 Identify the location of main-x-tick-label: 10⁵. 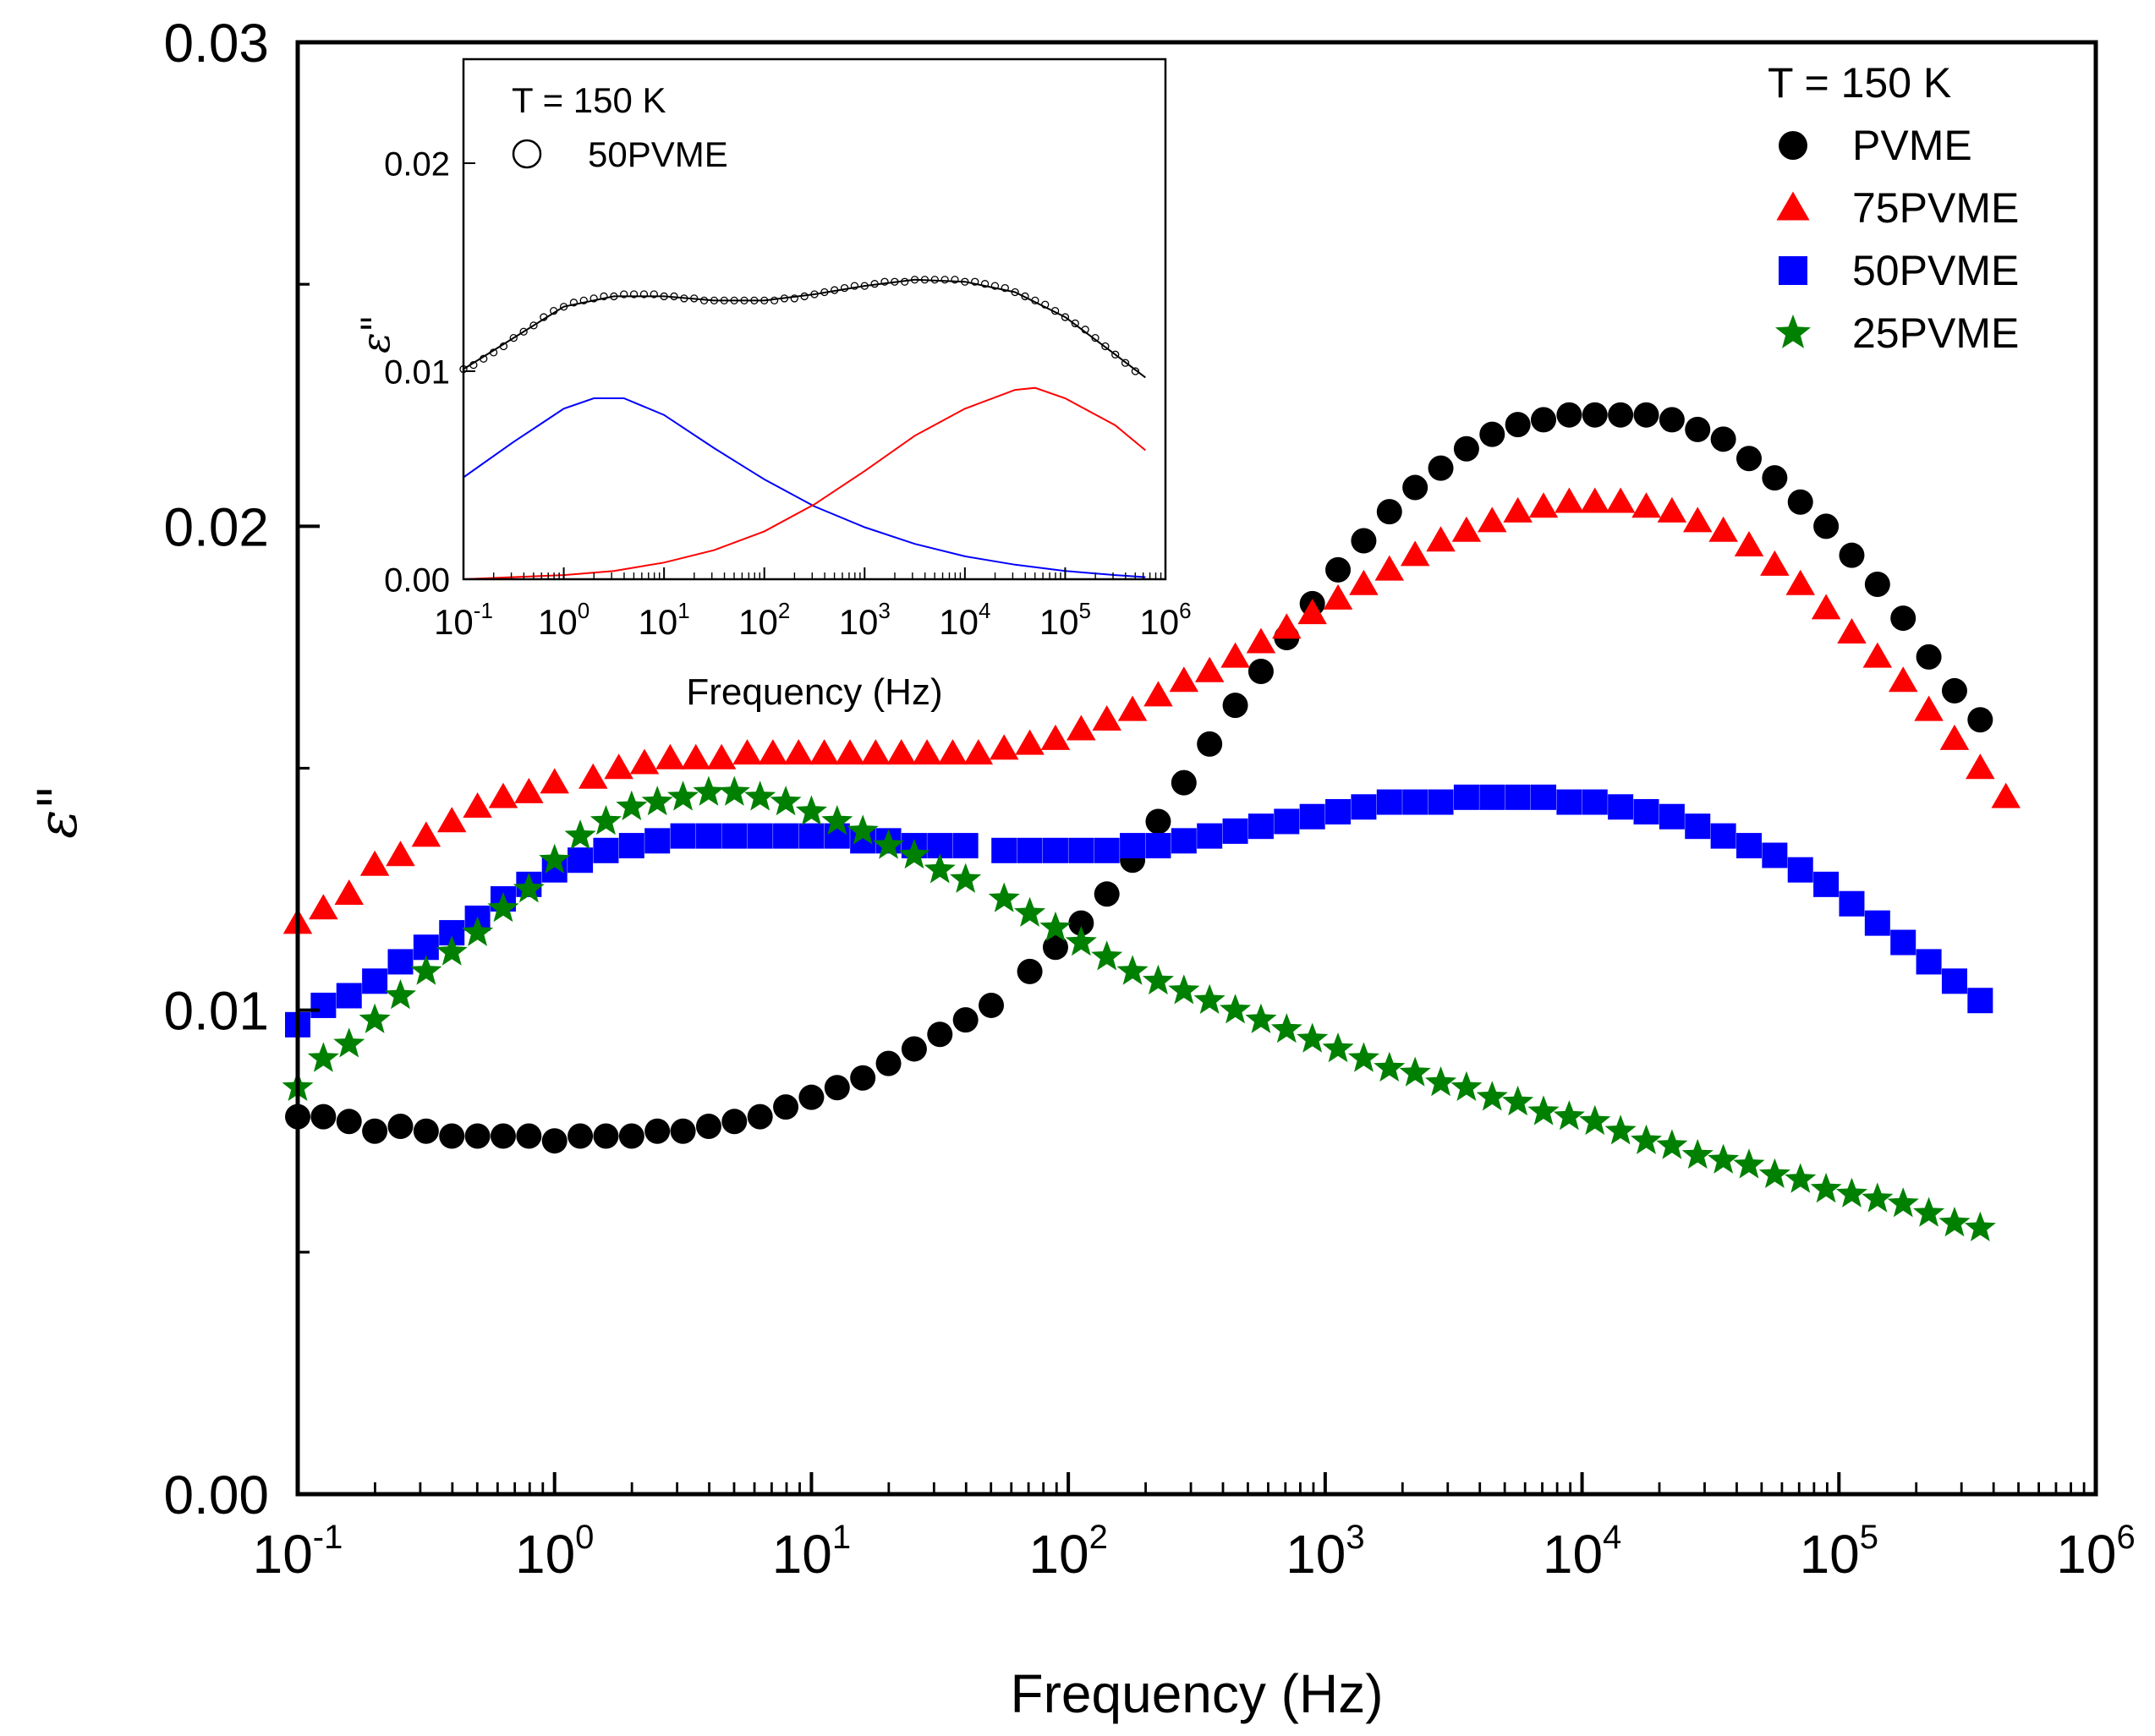
(1839, 1552).